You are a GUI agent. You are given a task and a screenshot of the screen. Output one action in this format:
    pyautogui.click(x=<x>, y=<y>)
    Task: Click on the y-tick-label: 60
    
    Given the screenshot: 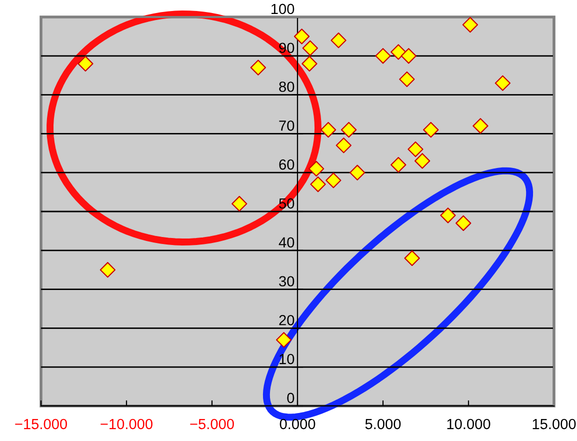 What is the action you would take?
    pyautogui.click(x=286, y=164)
    